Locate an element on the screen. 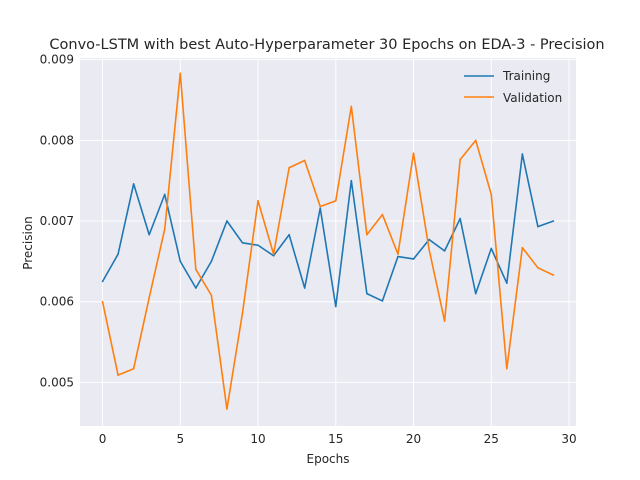  y-axis-label: Precision is located at coordinates (28, 243).